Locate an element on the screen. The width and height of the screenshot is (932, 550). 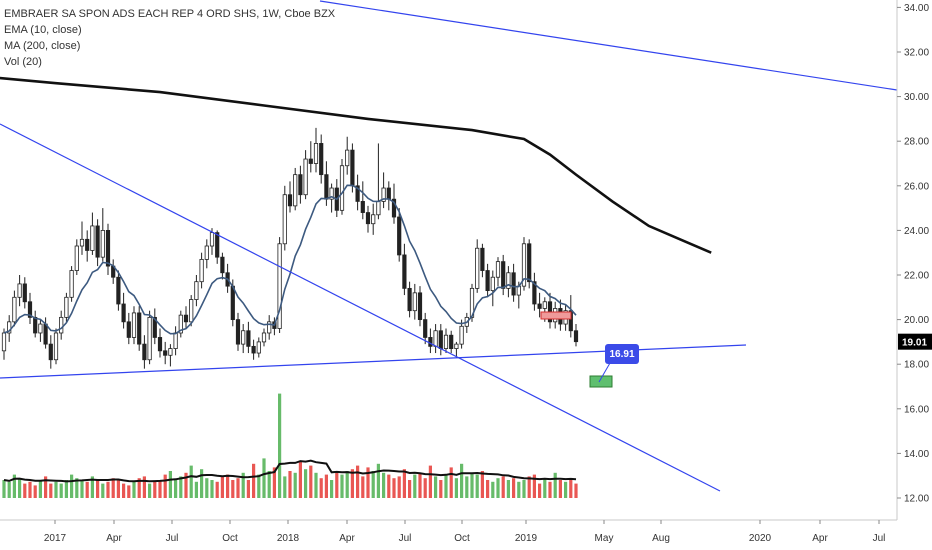
upper-resistance-trendline is located at coordinates (608, 45).